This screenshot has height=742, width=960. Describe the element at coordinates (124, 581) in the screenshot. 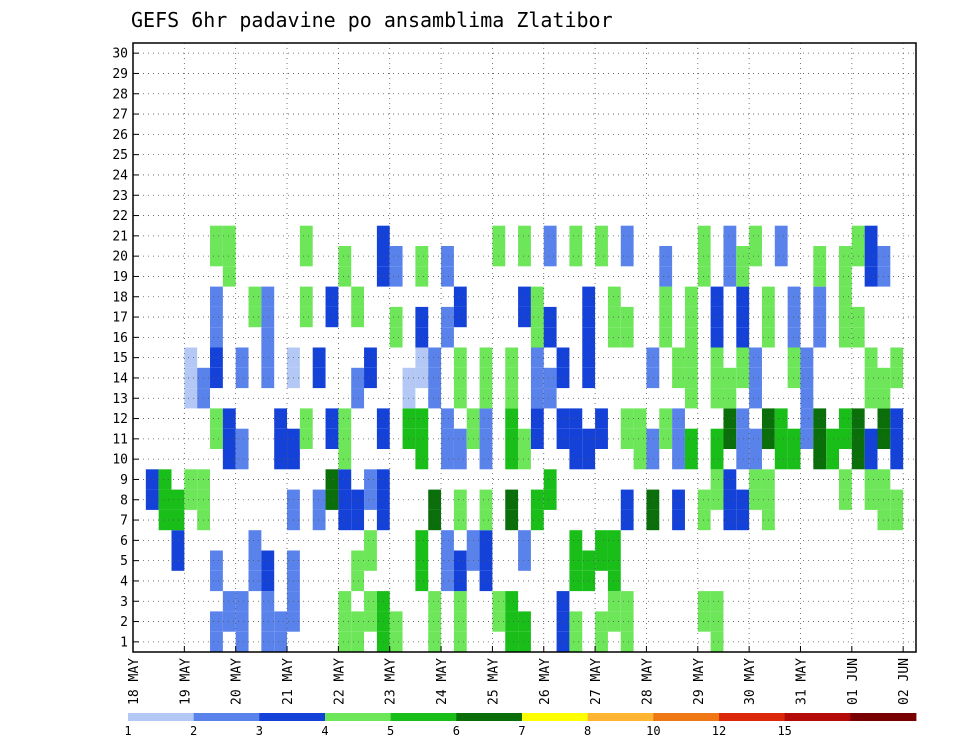

I see `y-tick-label: 4` at that location.